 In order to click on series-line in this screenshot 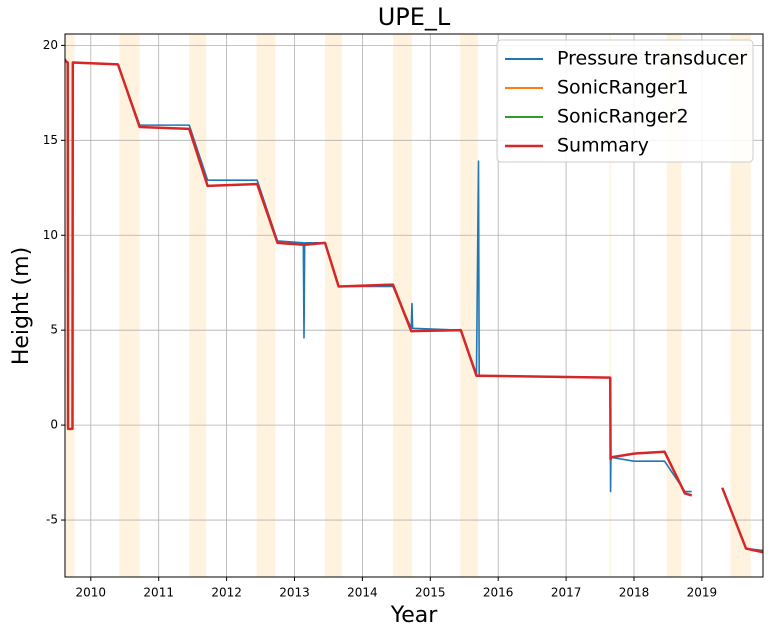, I will do `click(611, 441)`.